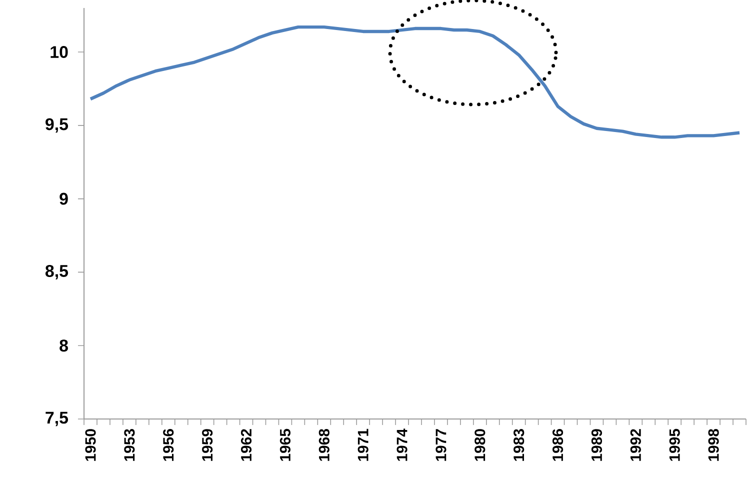 The height and width of the screenshot is (502, 748). What do you see at coordinates (59, 52) in the screenshot?
I see `y-tick-label: 10` at bounding box center [59, 52].